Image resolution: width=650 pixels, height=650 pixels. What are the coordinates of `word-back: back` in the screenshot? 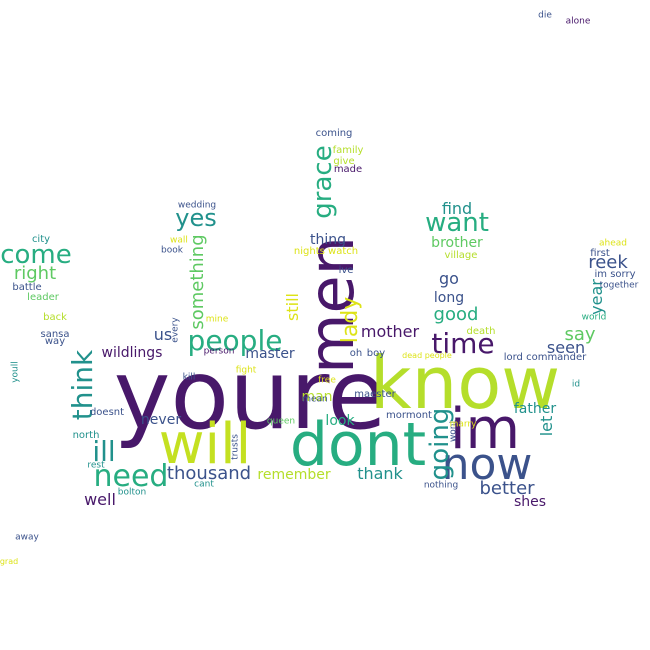 It's located at (55, 317).